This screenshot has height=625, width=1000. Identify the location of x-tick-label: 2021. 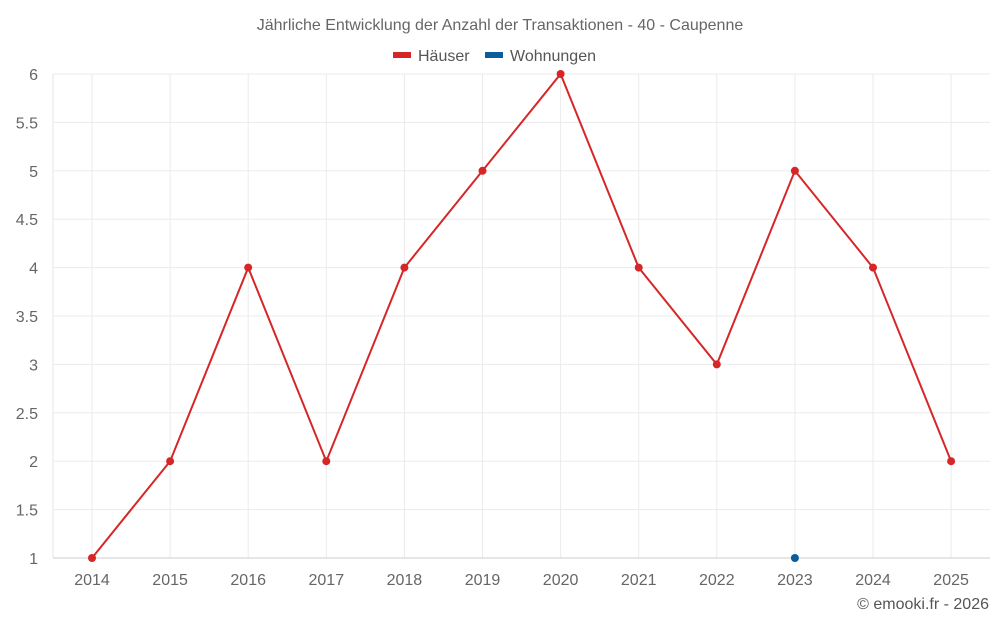
(639, 580).